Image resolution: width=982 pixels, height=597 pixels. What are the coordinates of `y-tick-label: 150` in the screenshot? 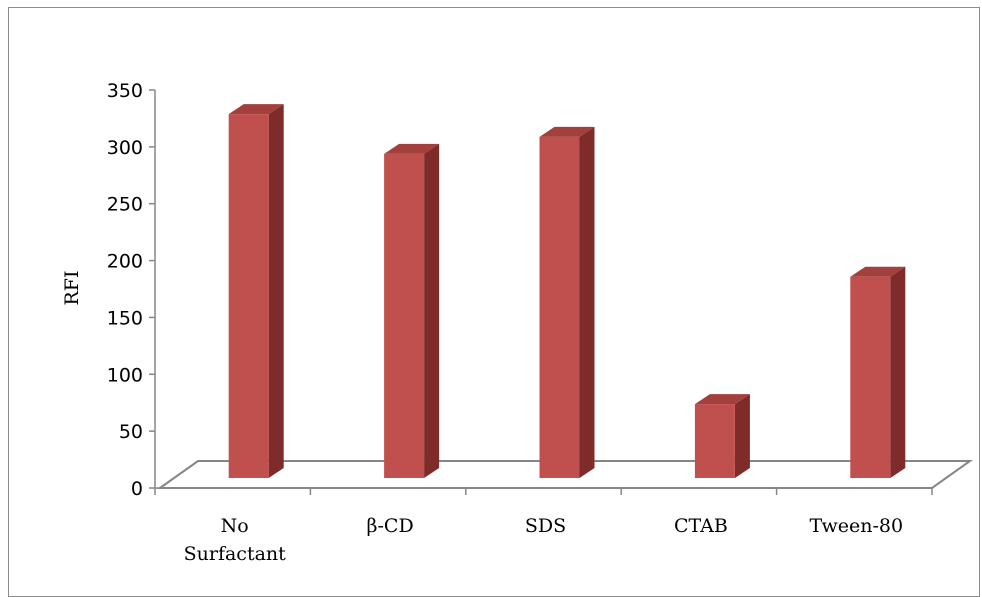 It's located at (125, 318).